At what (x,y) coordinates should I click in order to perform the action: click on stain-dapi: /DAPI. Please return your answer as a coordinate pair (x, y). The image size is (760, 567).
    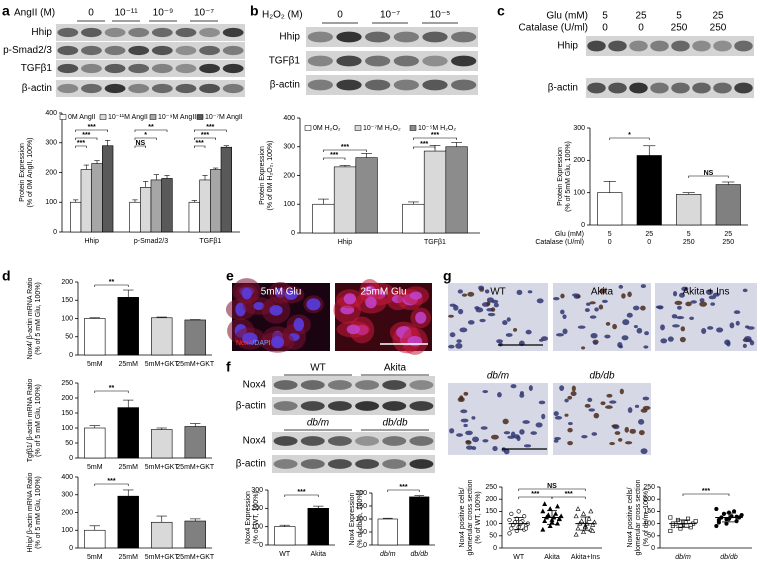
    Looking at the image, I should click on (261, 343).